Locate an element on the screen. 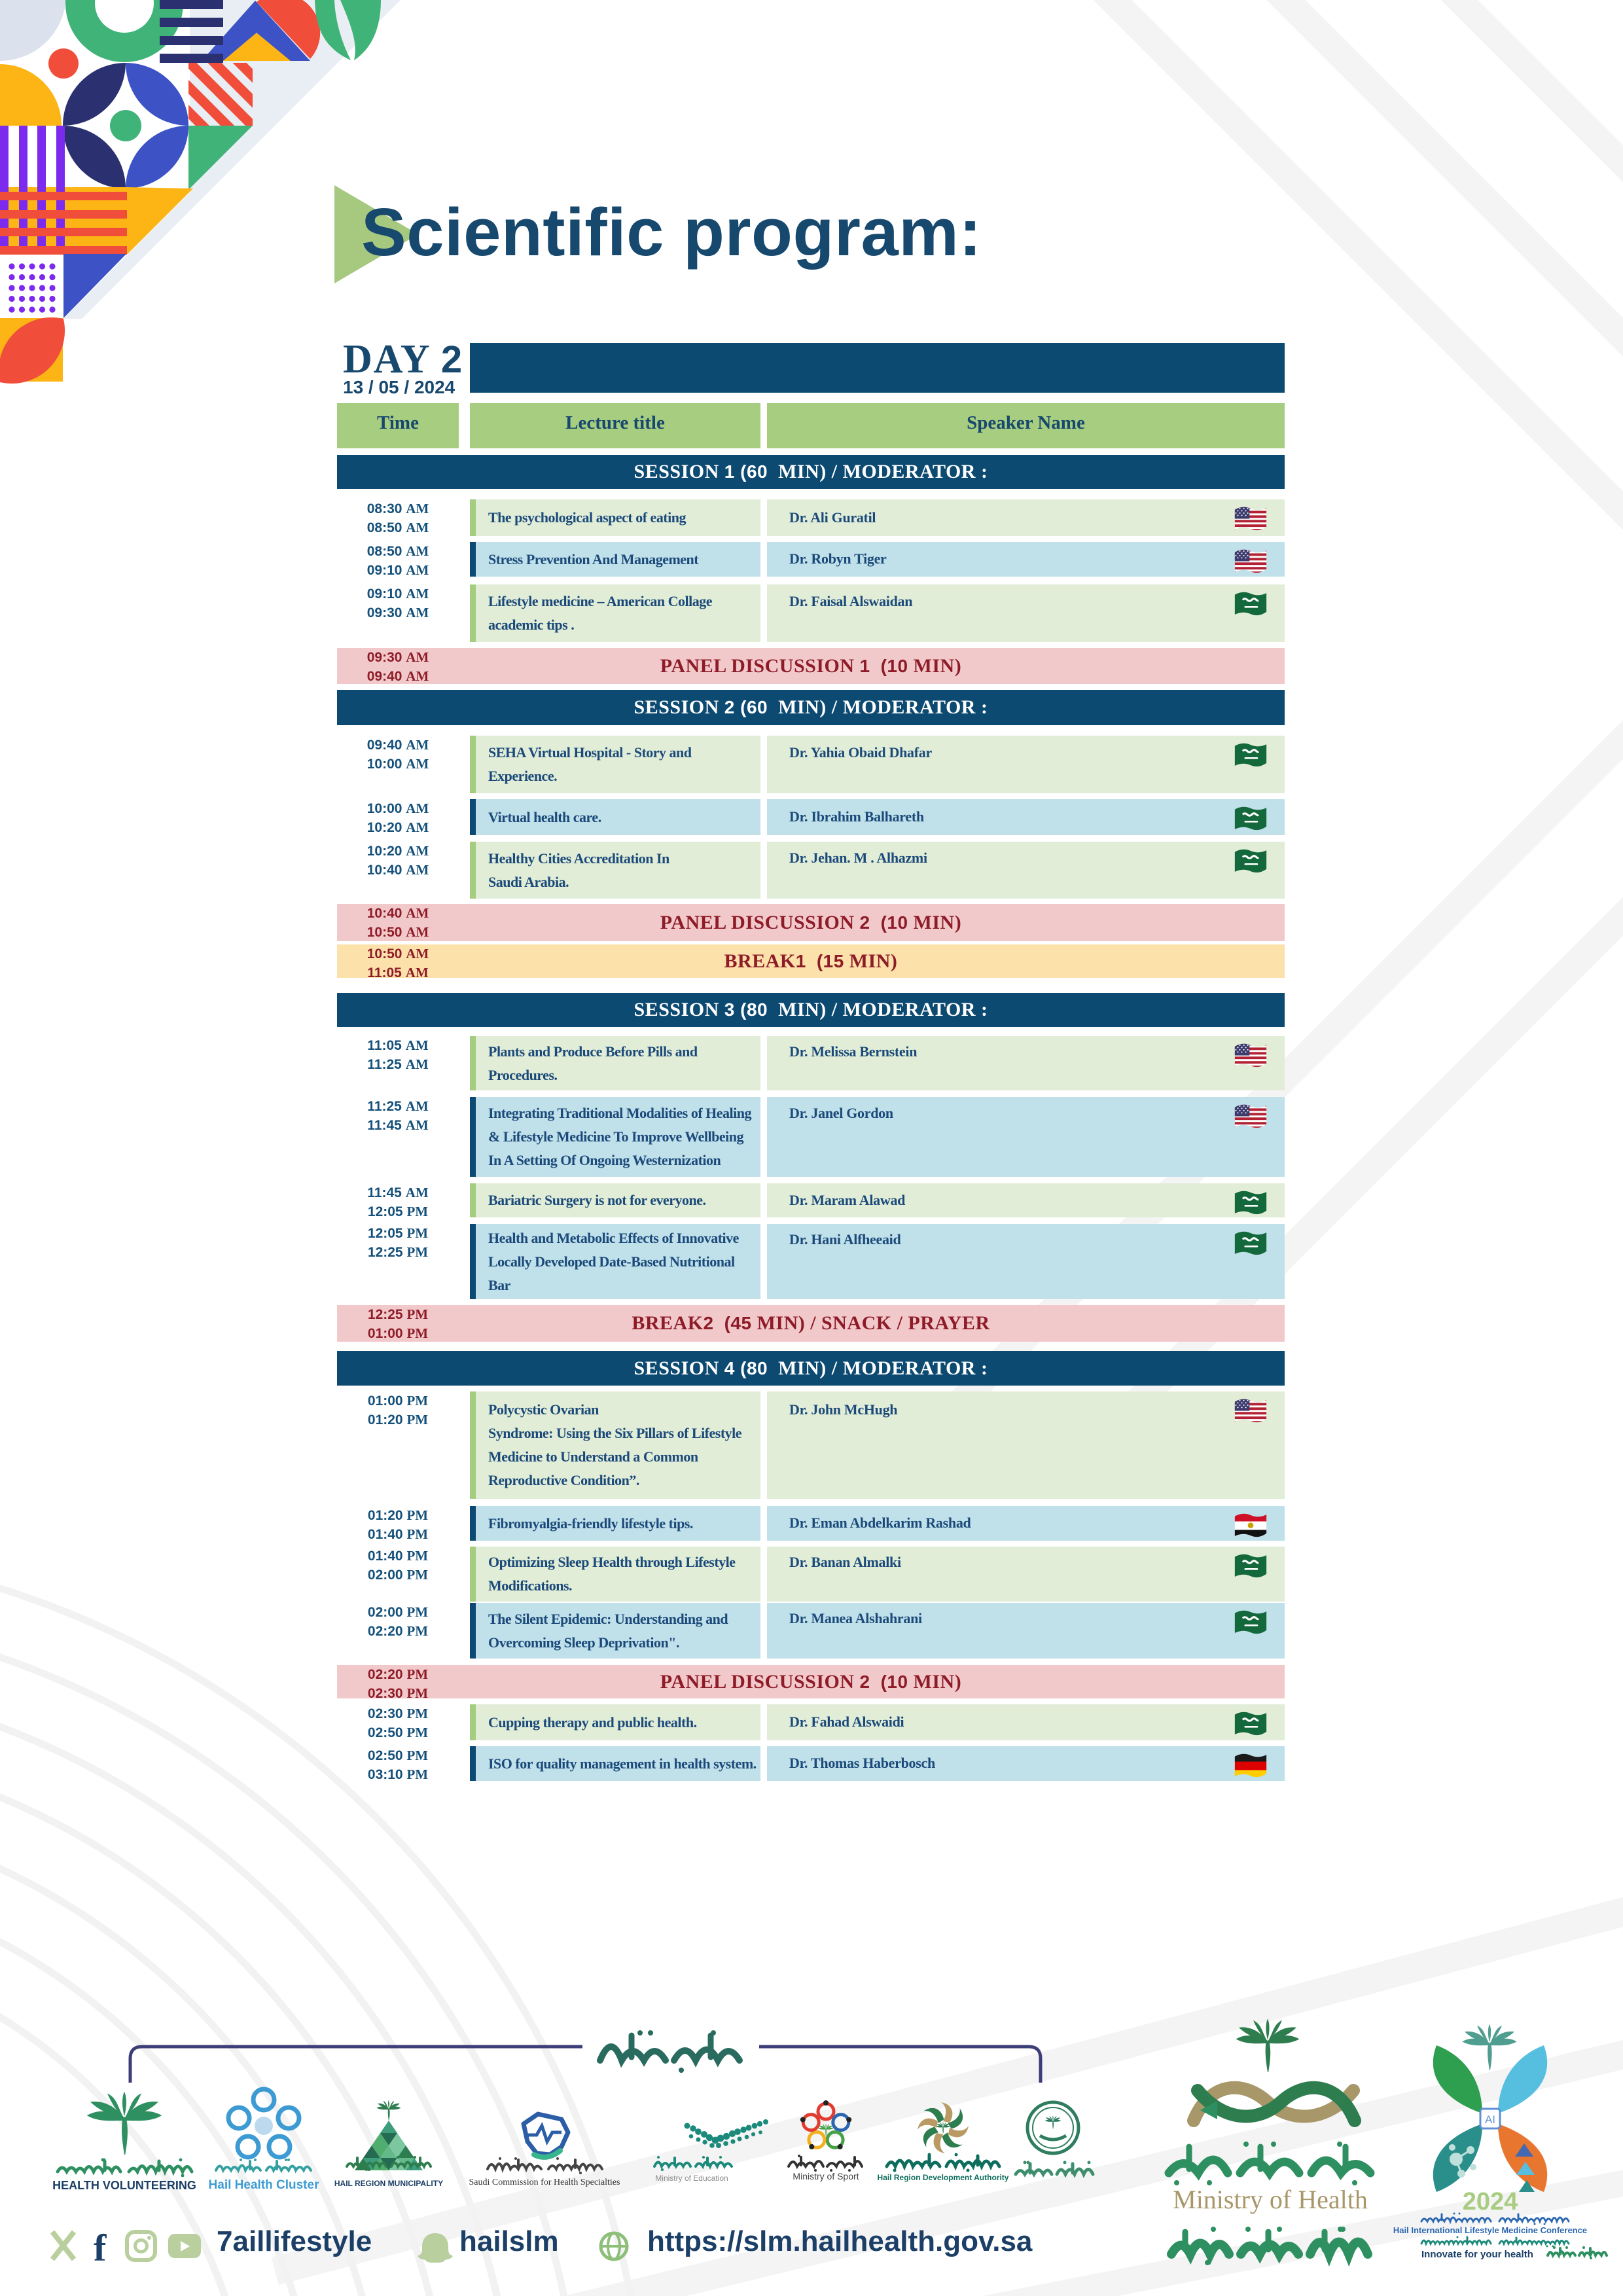  svg-text: HEALTH VOLUNTEERING is located at coordinates (124, 2185).